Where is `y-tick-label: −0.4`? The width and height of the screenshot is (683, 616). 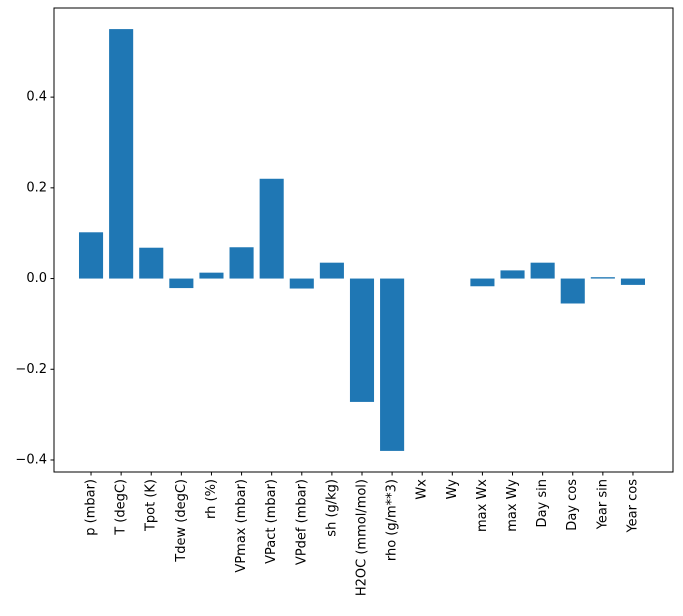 y-tick-label: −0.4 is located at coordinates (31, 459).